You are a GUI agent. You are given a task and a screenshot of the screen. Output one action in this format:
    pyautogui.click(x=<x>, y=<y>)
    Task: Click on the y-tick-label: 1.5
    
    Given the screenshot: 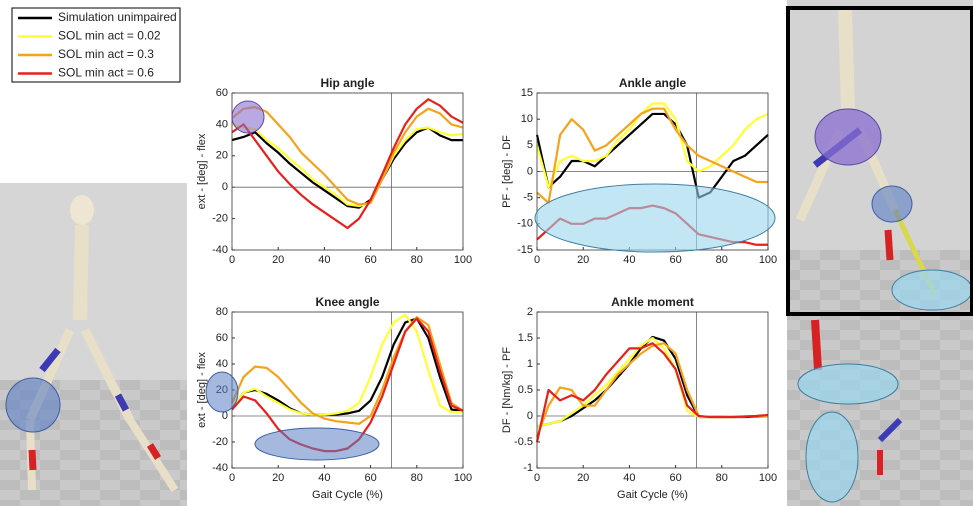 What is the action you would take?
    pyautogui.click(x=525, y=338)
    